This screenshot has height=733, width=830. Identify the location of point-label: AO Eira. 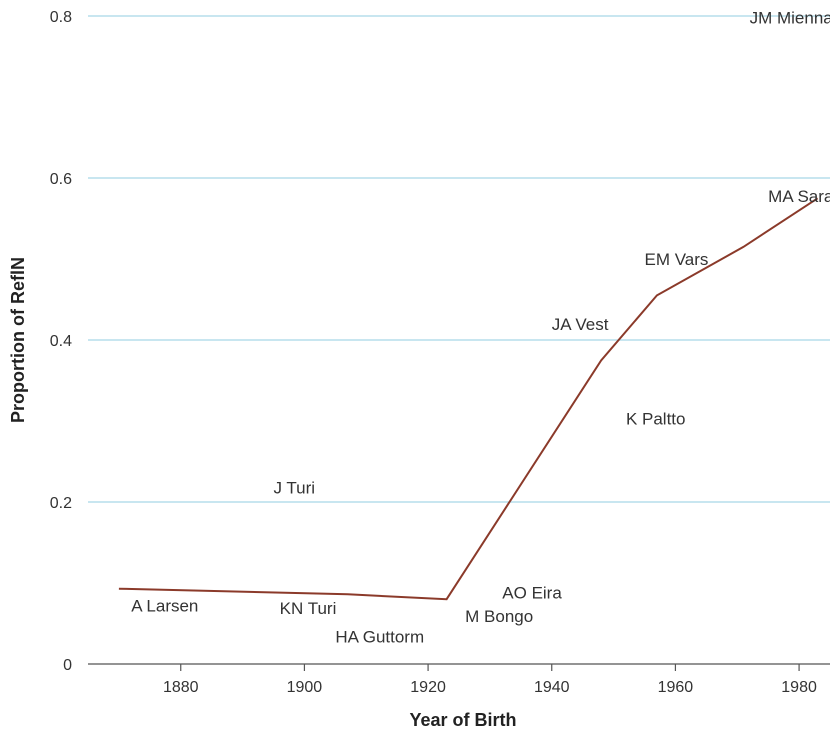
(532, 593).